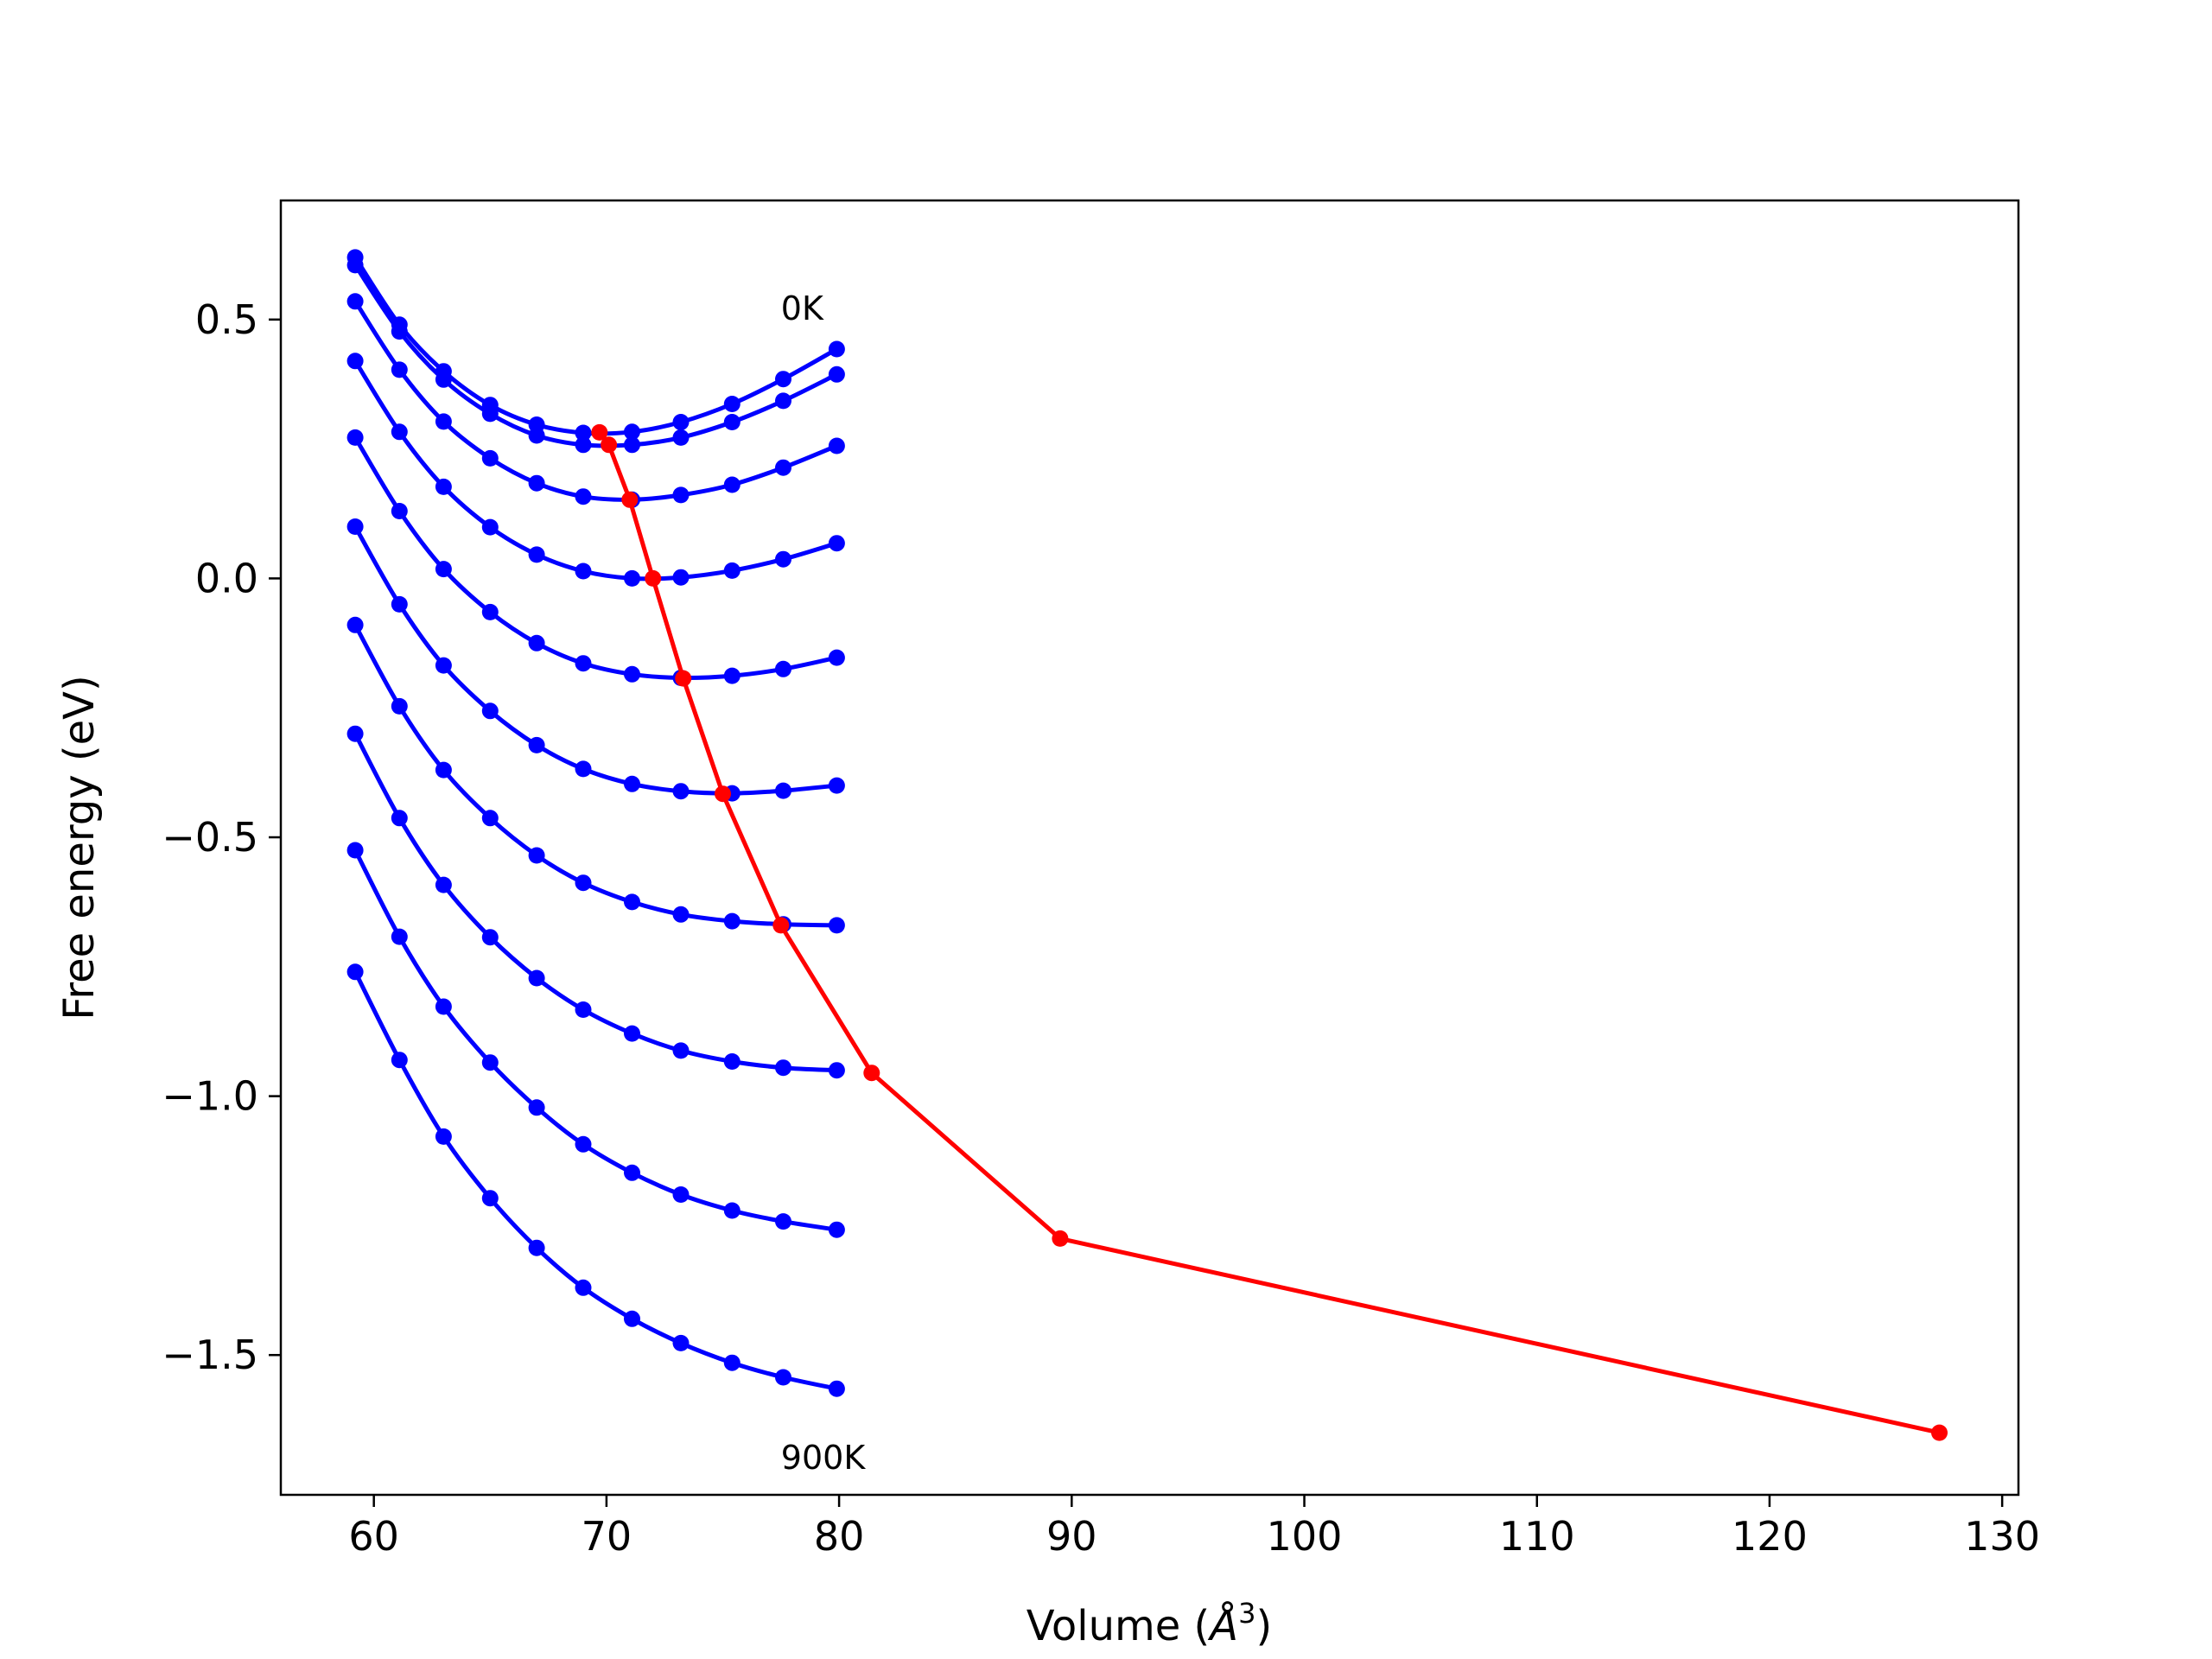 This screenshot has height=1659, width=2212. Describe the element at coordinates (1305, 1536) in the screenshot. I see `x-tick-label: 100` at that location.